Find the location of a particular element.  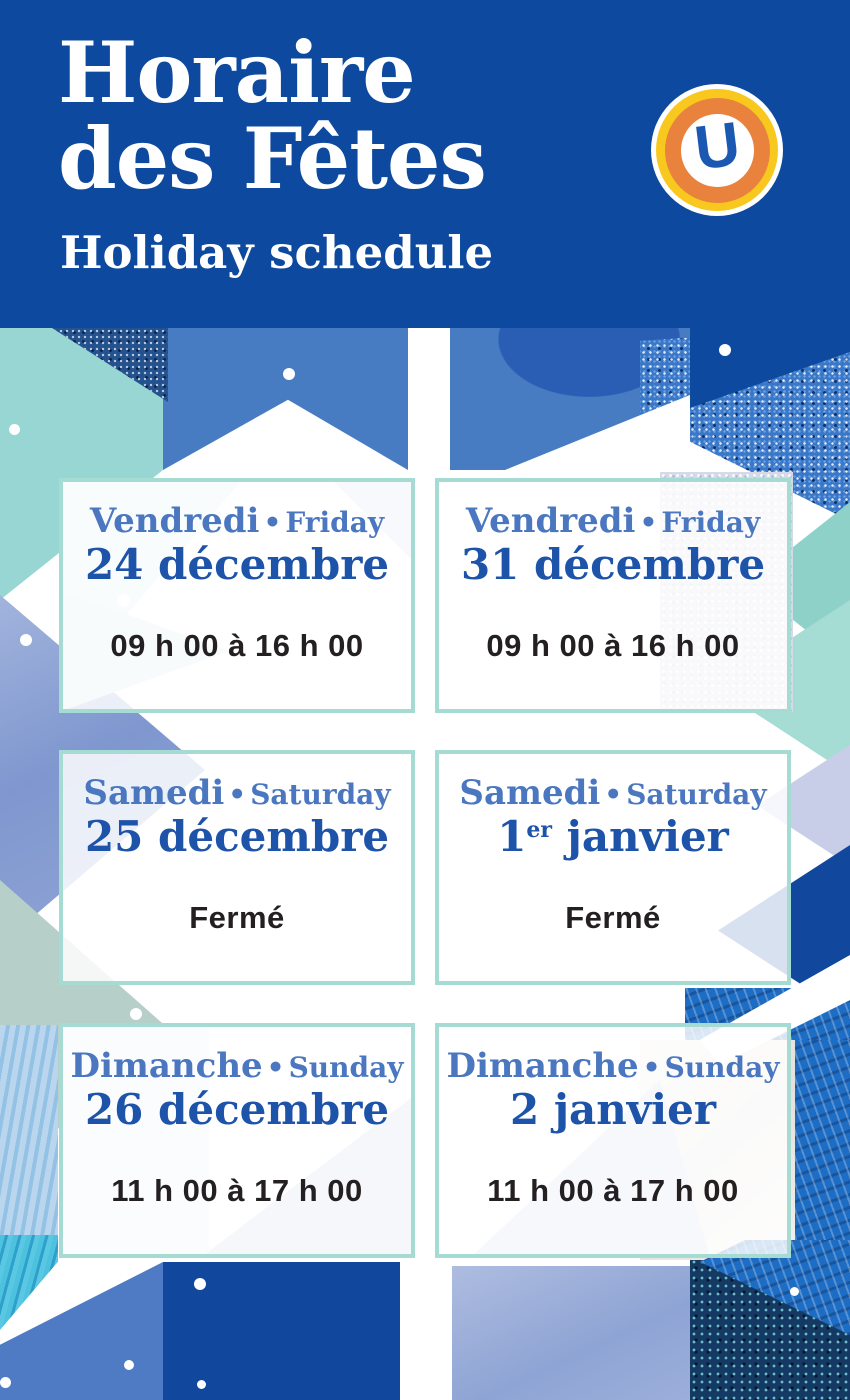

card-date: 25 décembre is located at coordinates (237, 837).